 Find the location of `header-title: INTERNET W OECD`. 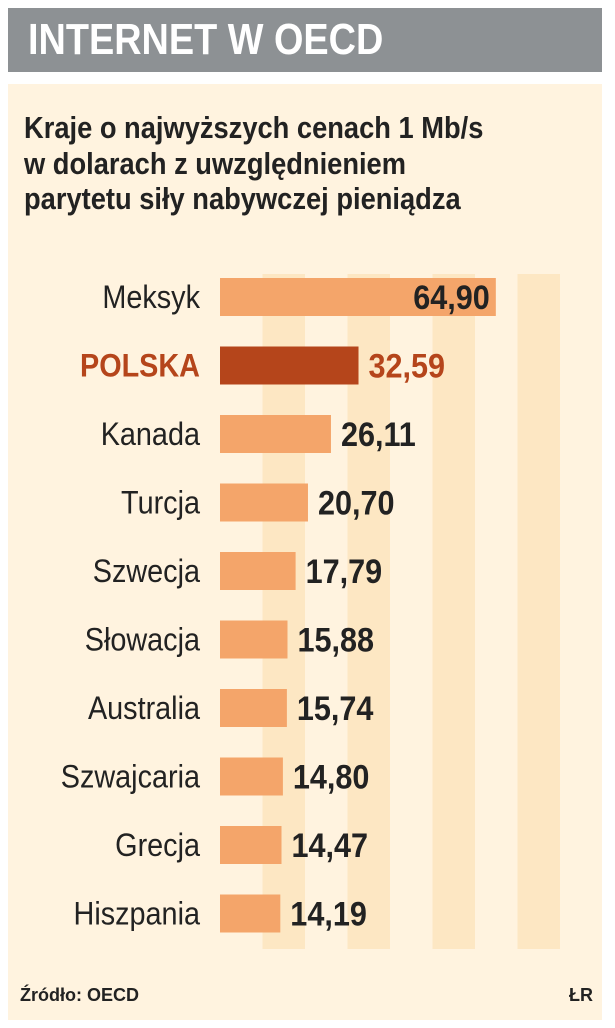

header-title: INTERNET W OECD is located at coordinates (206, 39).